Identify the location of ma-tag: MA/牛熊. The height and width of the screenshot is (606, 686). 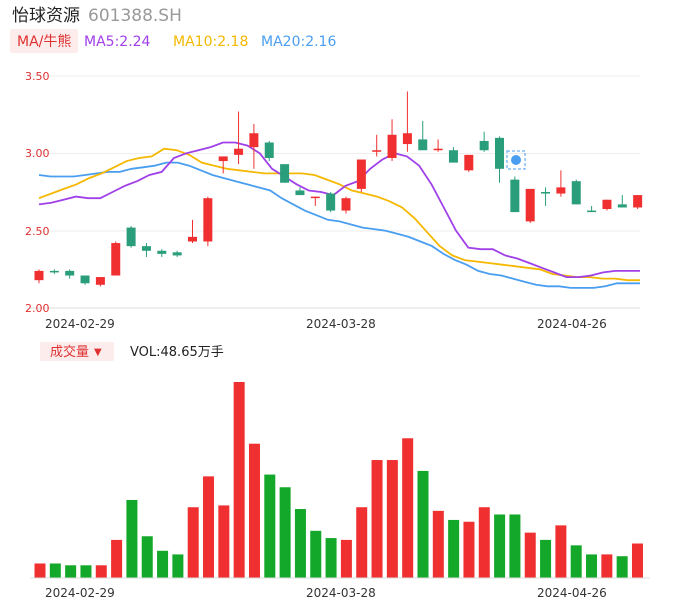
(44, 42).